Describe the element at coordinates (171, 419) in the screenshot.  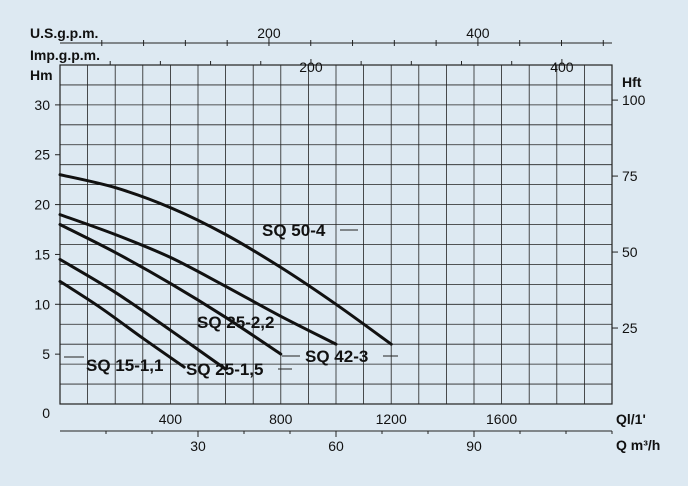
I see `q-lmin-tick-label: 400` at that location.